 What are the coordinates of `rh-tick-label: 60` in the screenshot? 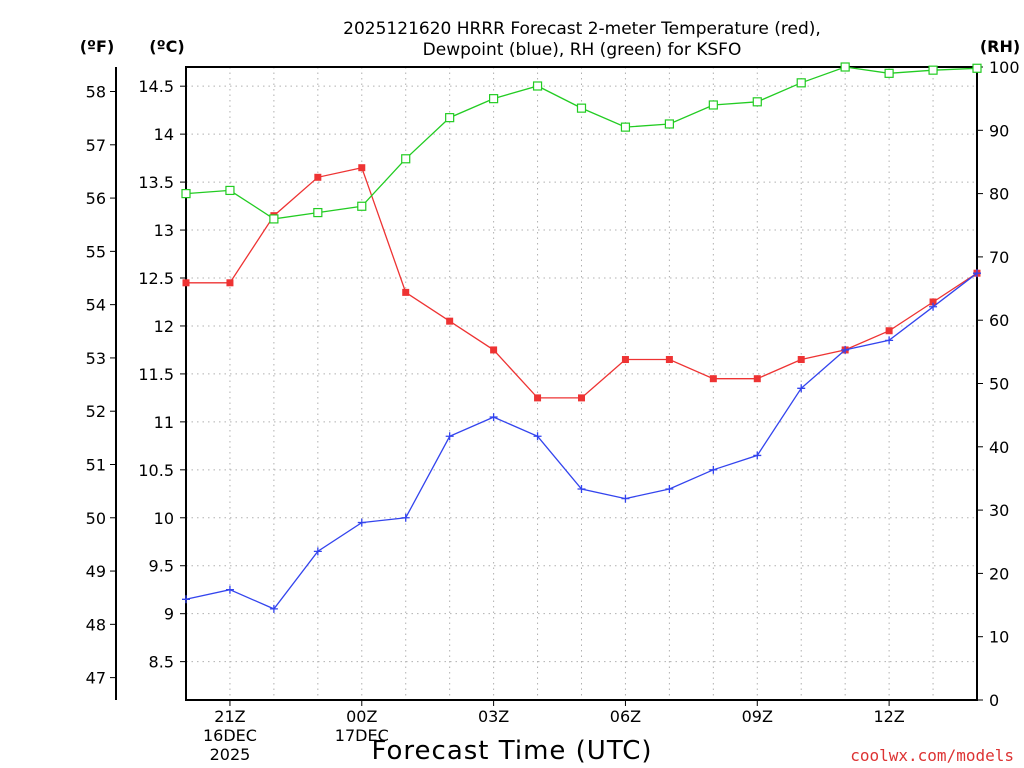 It's located at (999, 320).